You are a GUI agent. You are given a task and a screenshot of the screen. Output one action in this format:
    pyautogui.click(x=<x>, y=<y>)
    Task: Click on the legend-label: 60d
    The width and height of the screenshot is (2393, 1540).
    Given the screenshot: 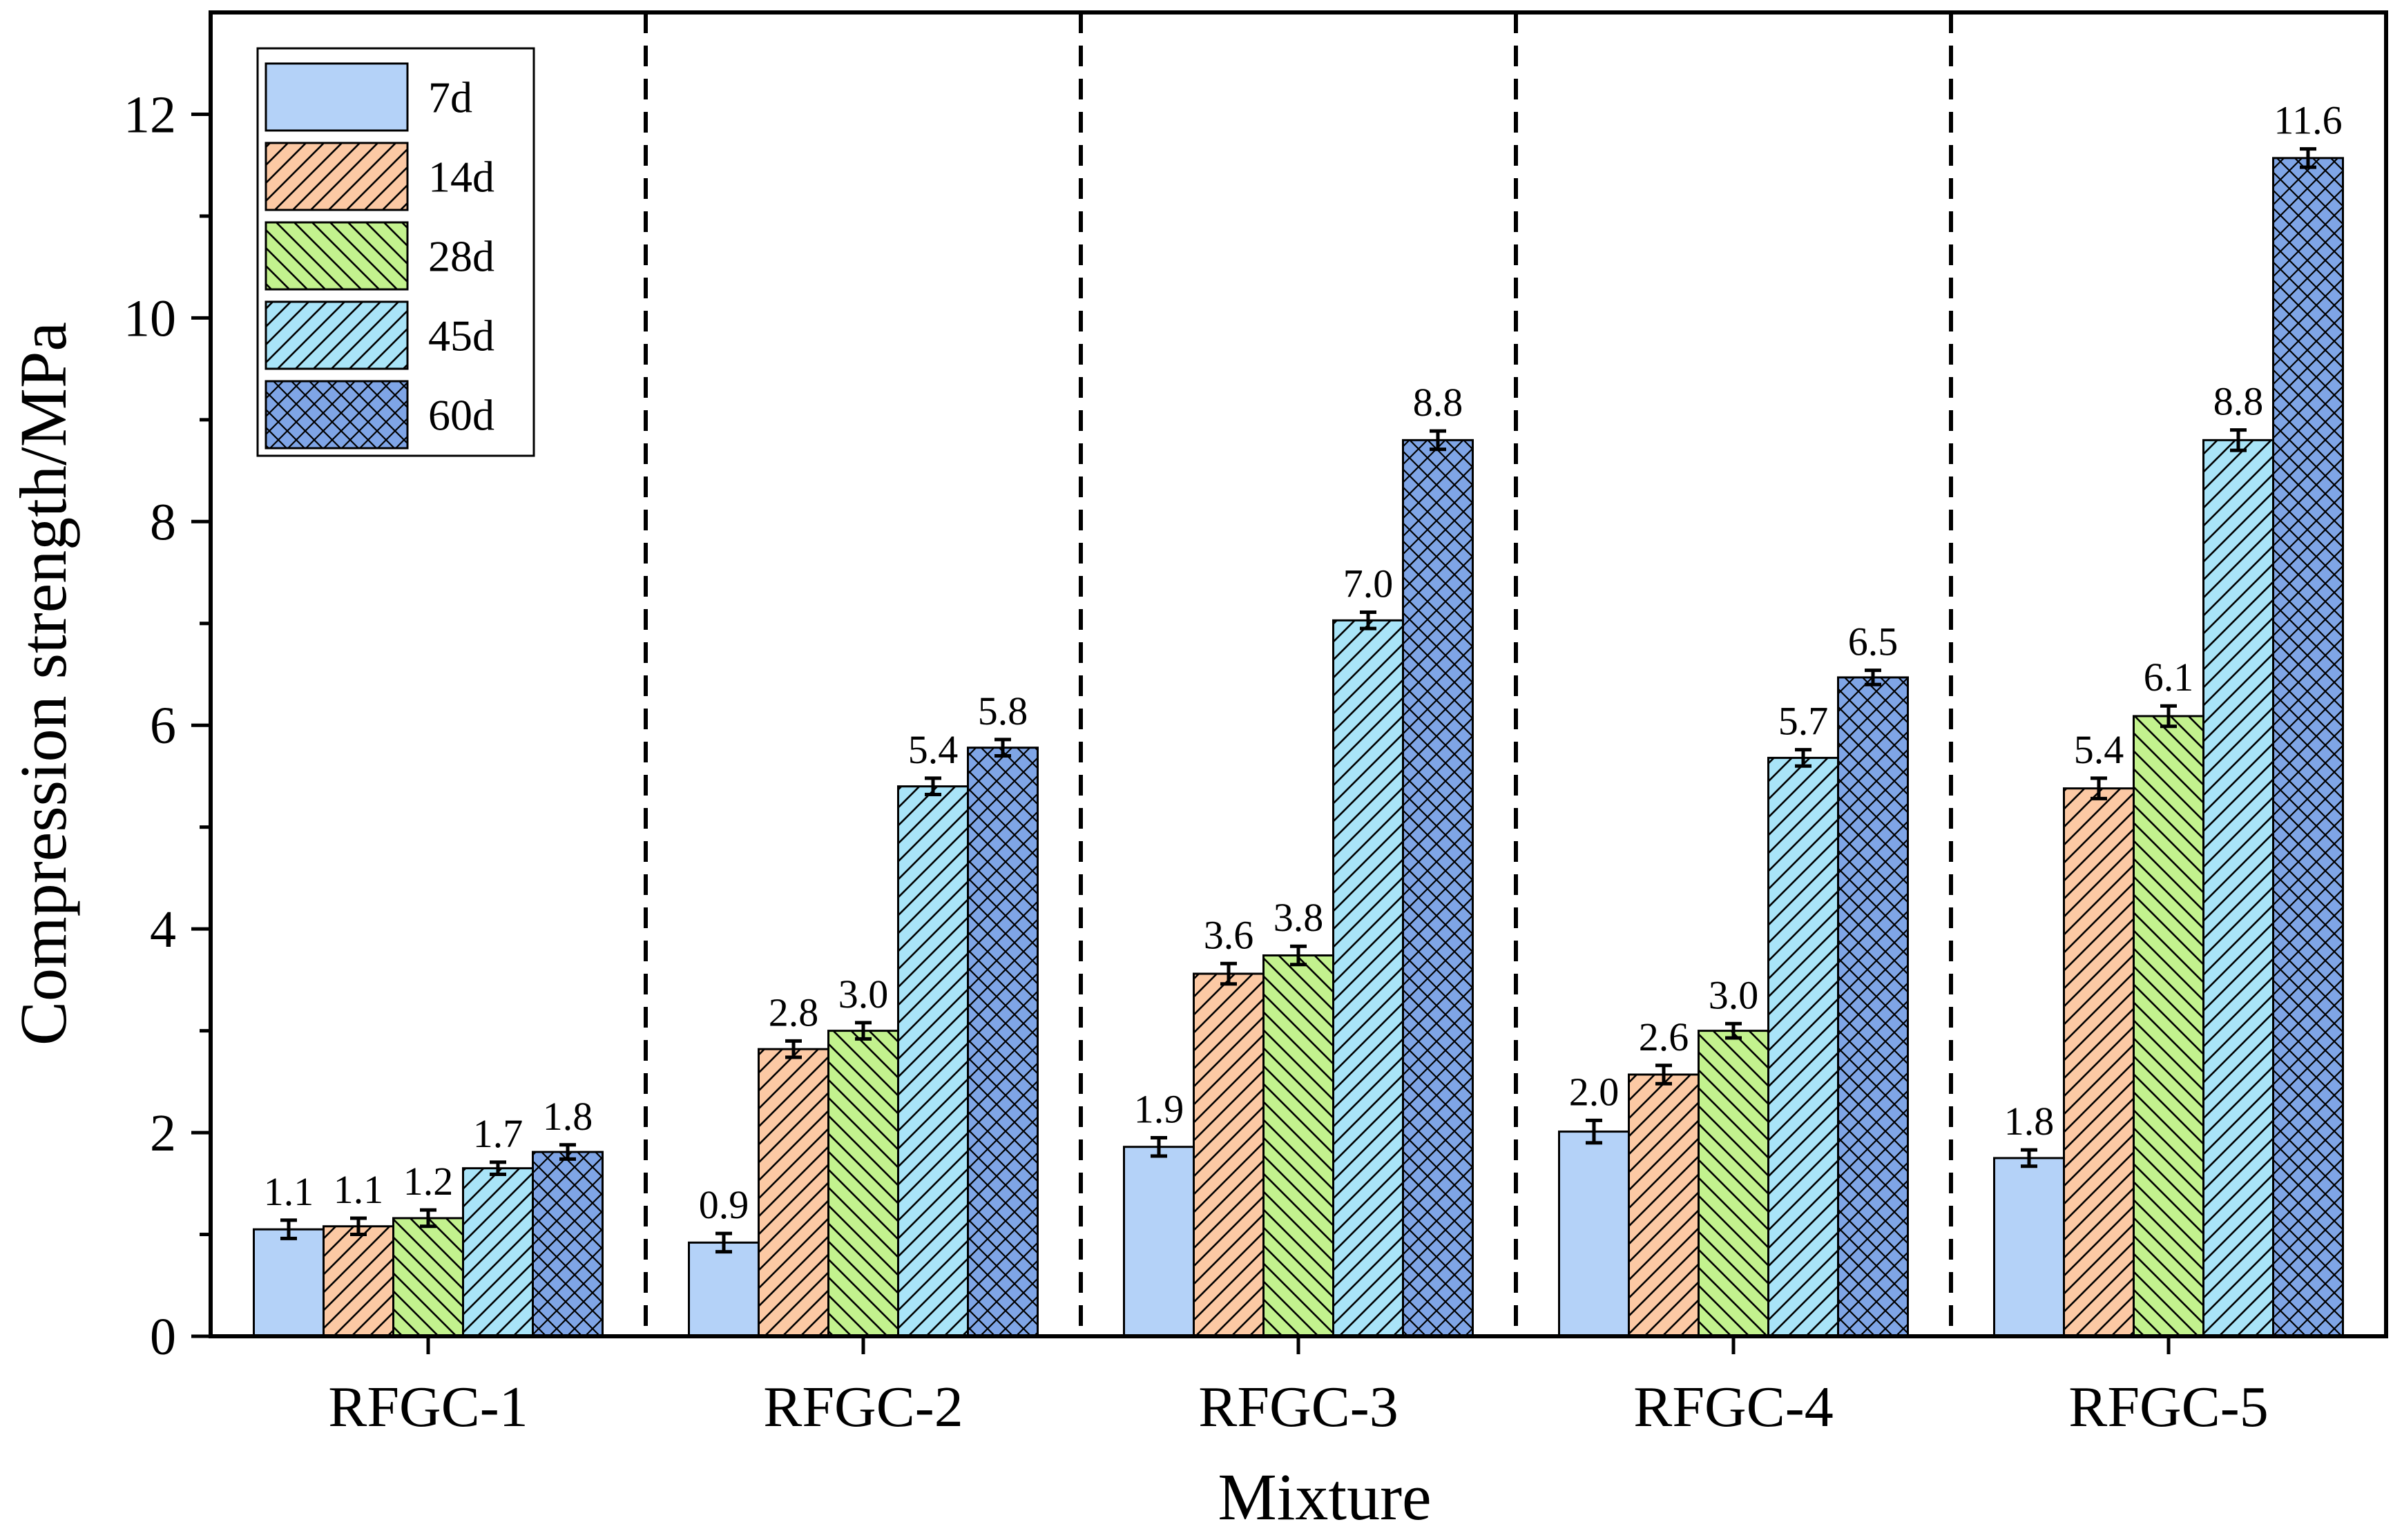 What is the action you would take?
    pyautogui.click(x=461, y=415)
    